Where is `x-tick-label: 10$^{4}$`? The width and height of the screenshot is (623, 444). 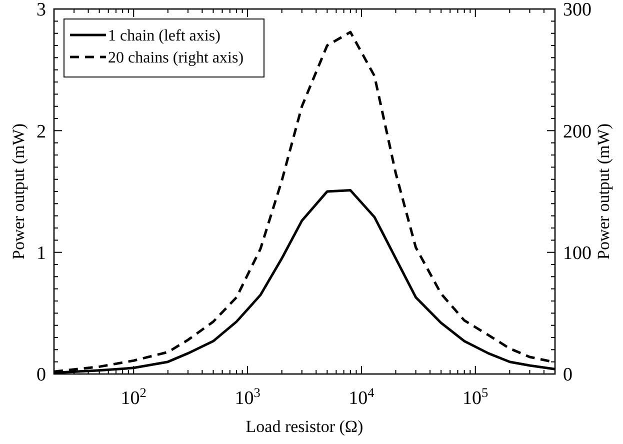 x-tick-label: 10$^{4}$ is located at coordinates (361, 396).